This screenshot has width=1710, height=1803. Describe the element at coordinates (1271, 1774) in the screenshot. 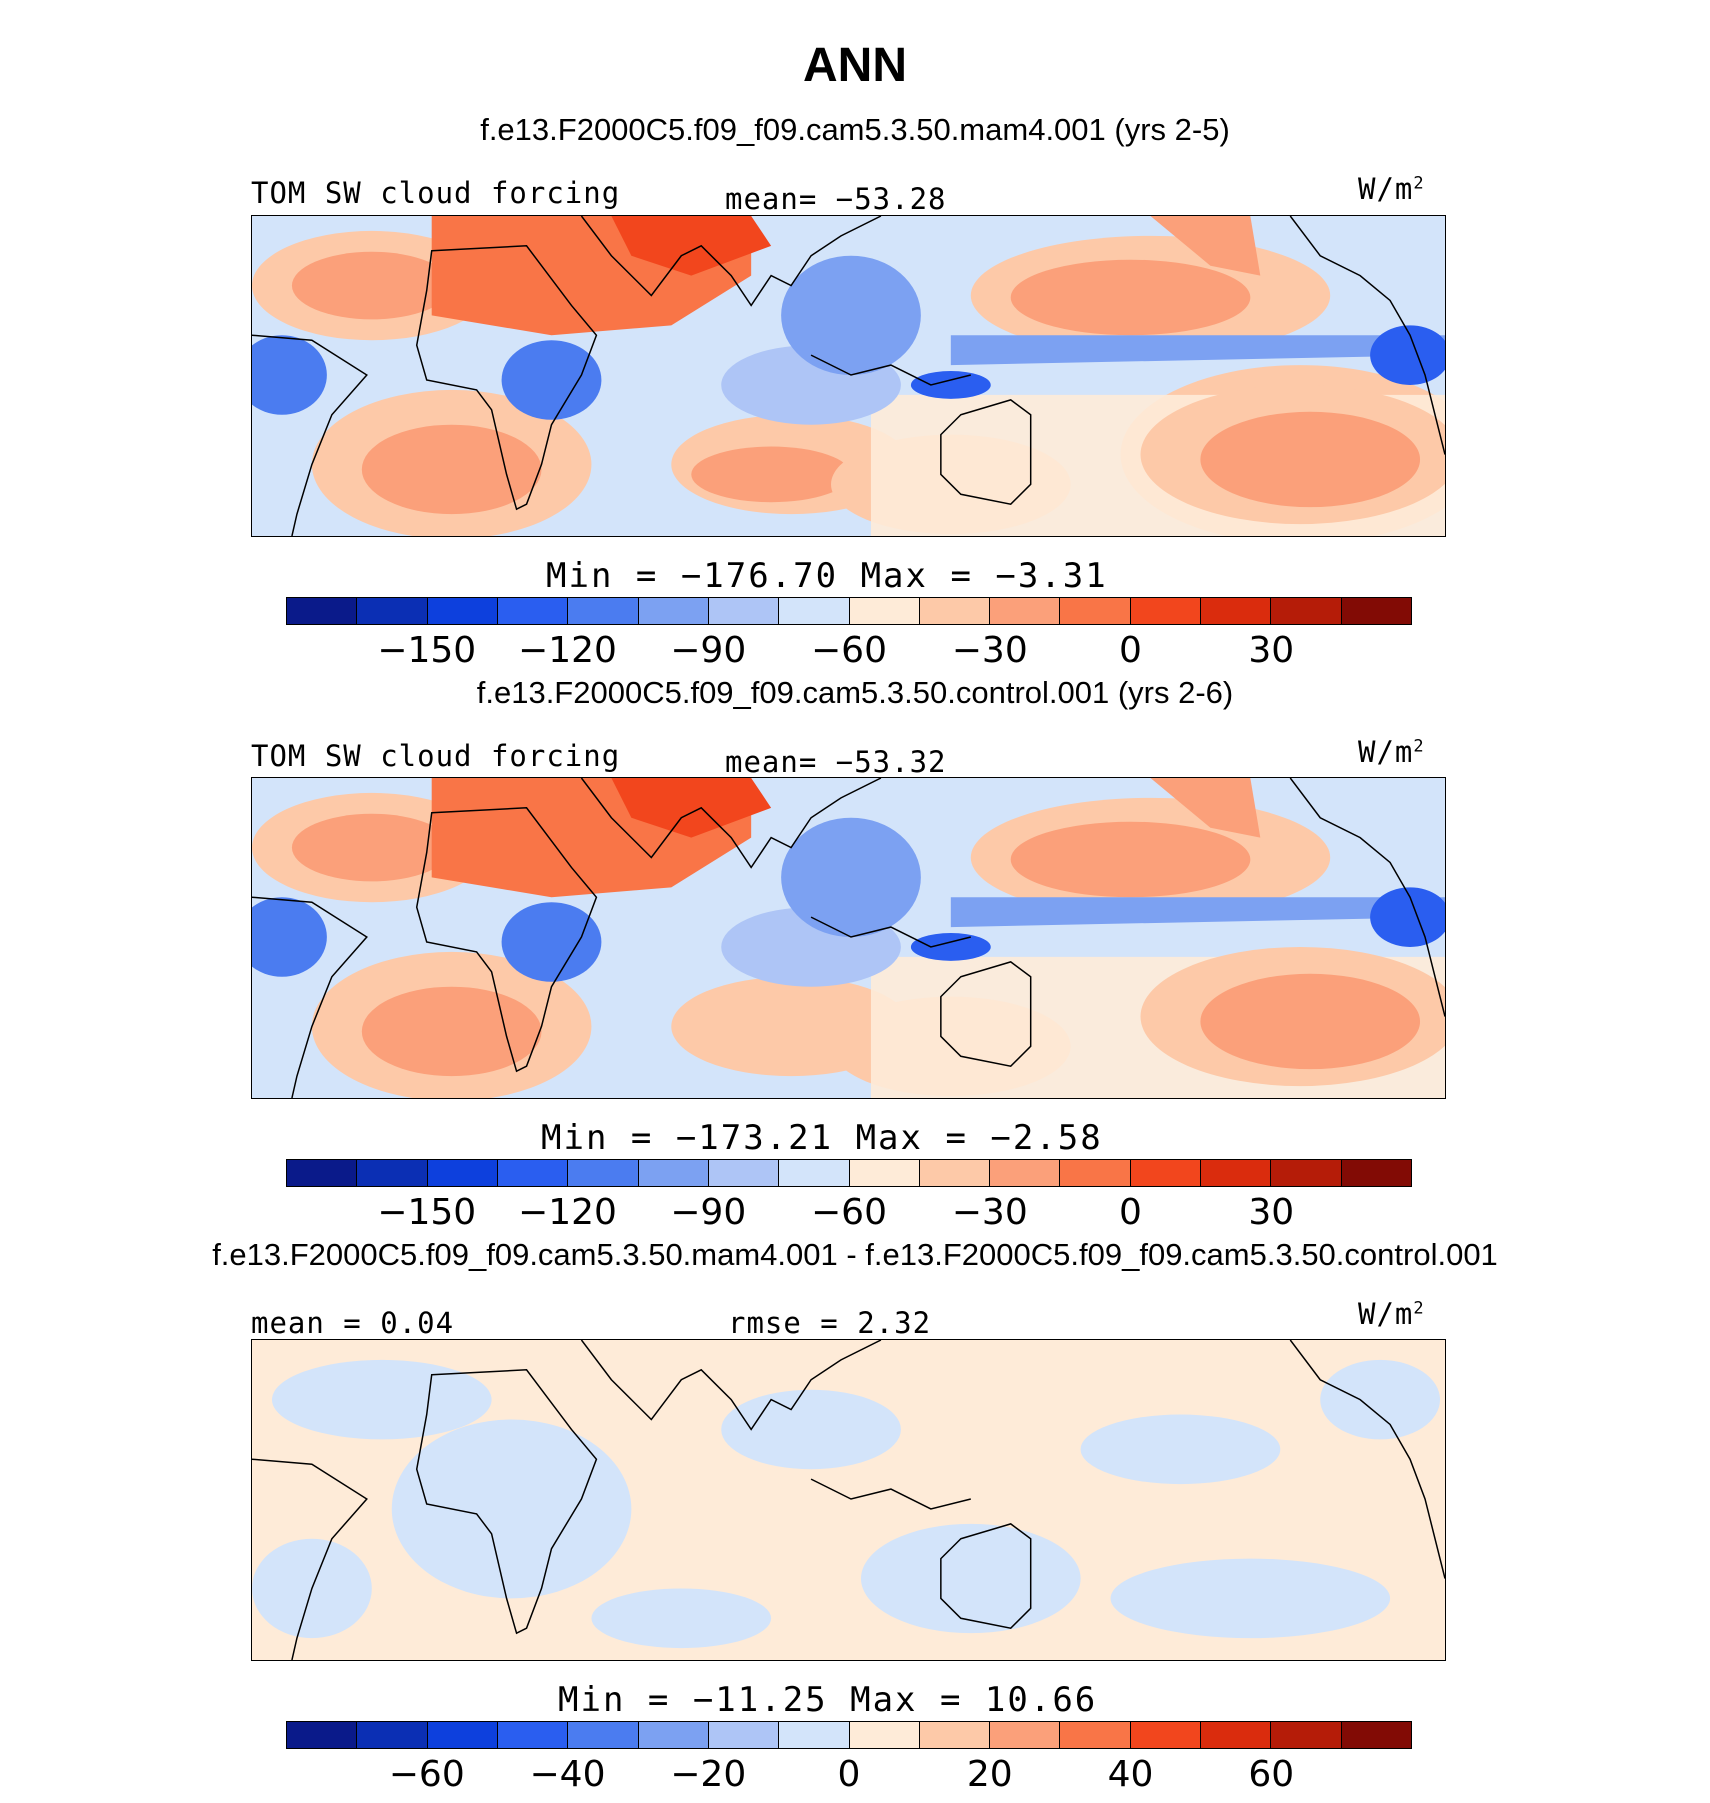

I see `colorbar-tick-label: 60` at that location.